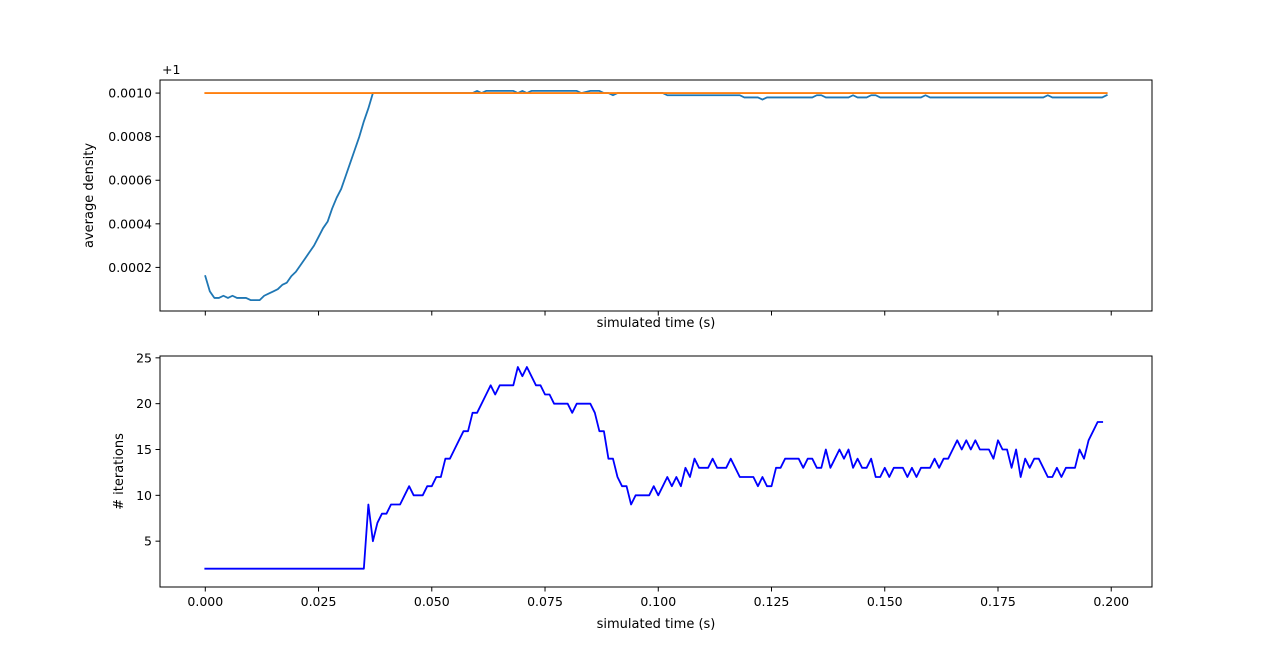 The height and width of the screenshot is (660, 1280). I want to click on iterations-y-axis-label: # iterations, so click(119, 471).